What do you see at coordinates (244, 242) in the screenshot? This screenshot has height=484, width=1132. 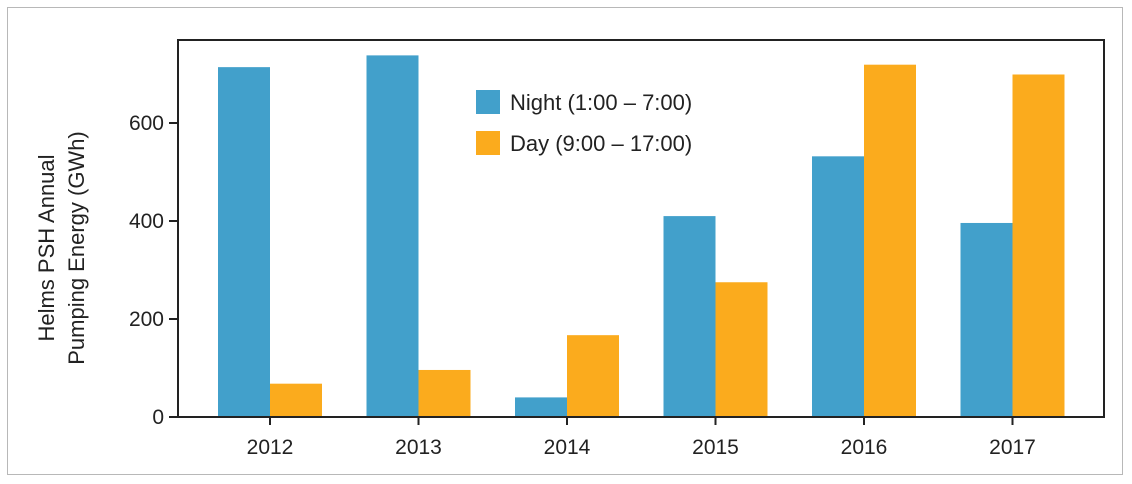 I see `bar-night-2012` at bounding box center [244, 242].